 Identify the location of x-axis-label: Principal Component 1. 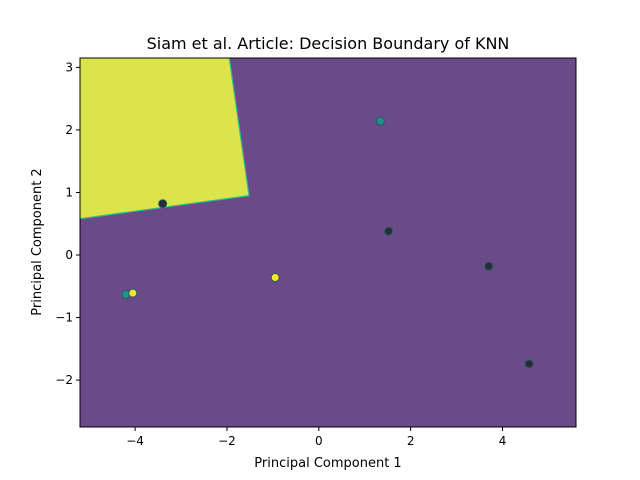
(327, 463).